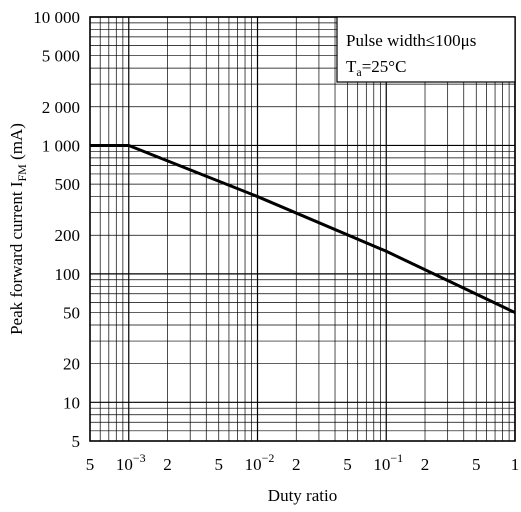  I want to click on y-tick-label: 20, so click(71, 364).